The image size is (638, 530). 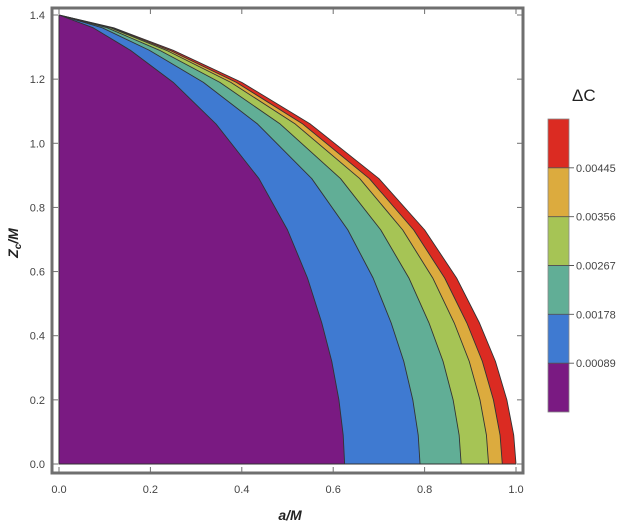 What do you see at coordinates (150, 490) in the screenshot?
I see `x-tick-label: 0.2` at bounding box center [150, 490].